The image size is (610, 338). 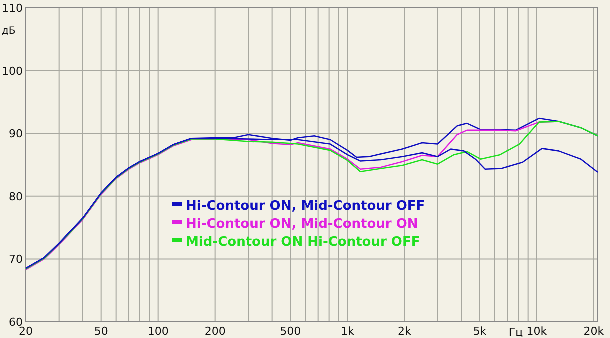 I want to click on x-tick-label: 2k, so click(x=405, y=331).